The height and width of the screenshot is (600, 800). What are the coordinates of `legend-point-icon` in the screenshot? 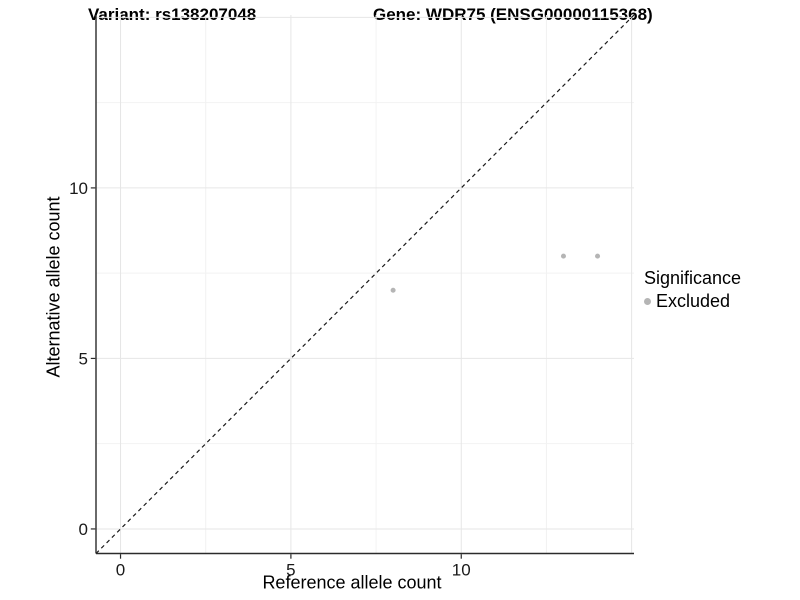 It's located at (647, 301).